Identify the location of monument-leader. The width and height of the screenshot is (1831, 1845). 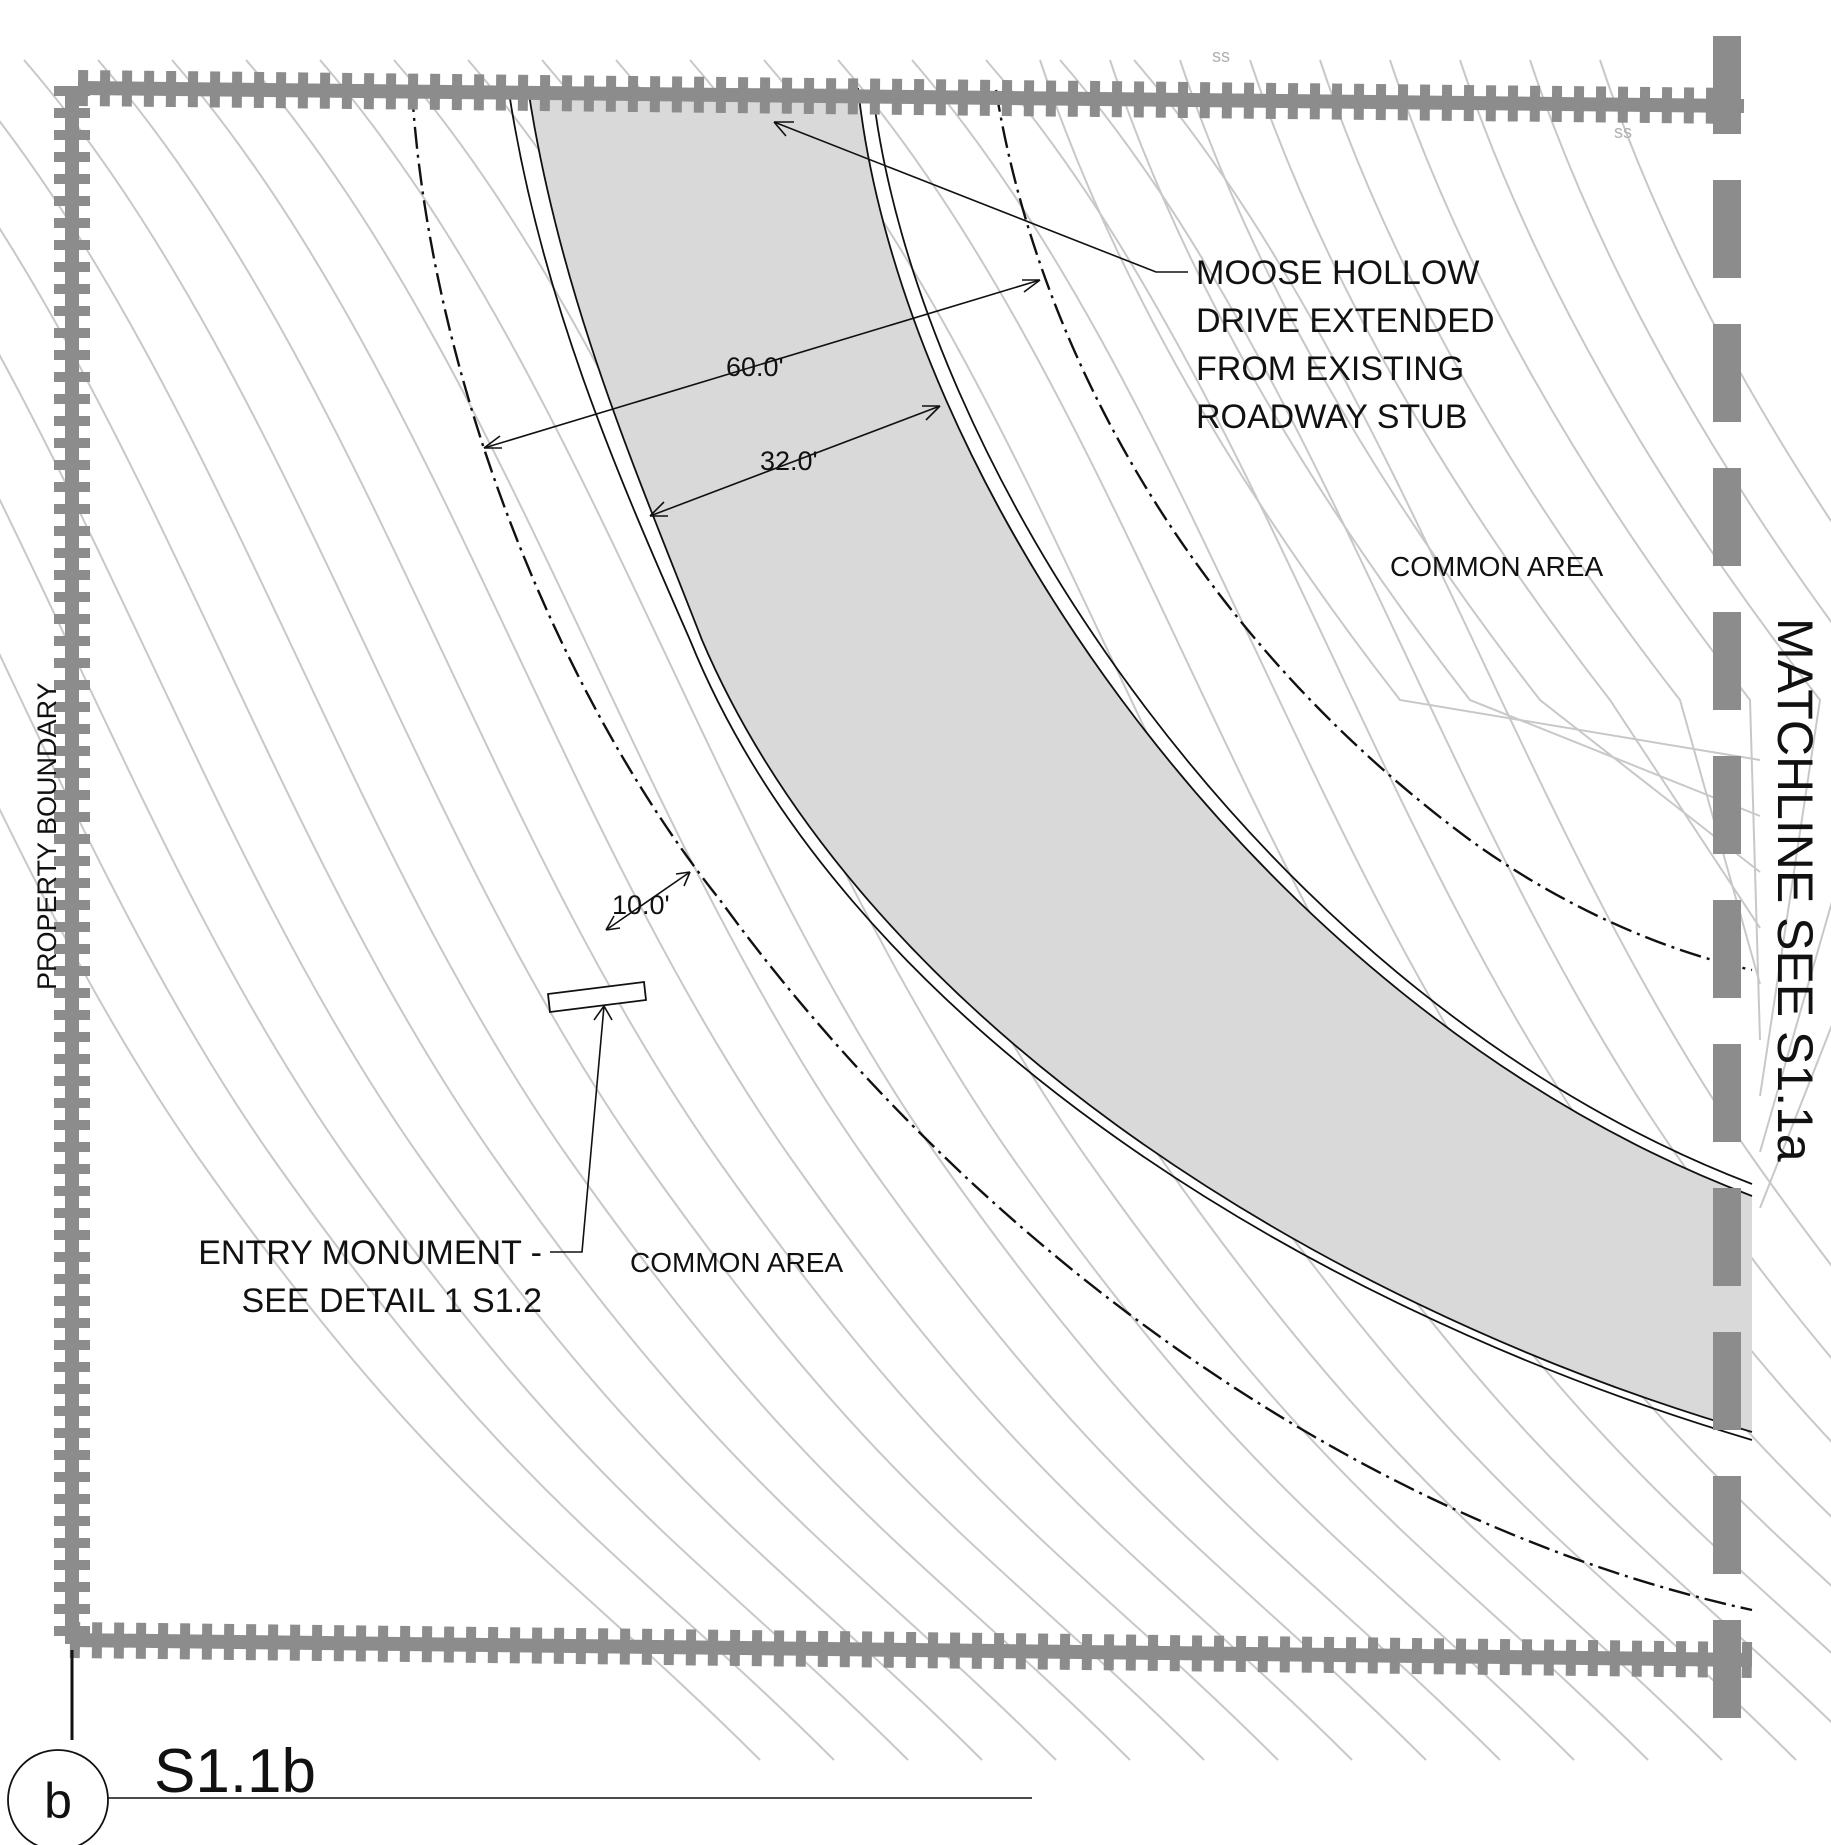
(577, 1129).